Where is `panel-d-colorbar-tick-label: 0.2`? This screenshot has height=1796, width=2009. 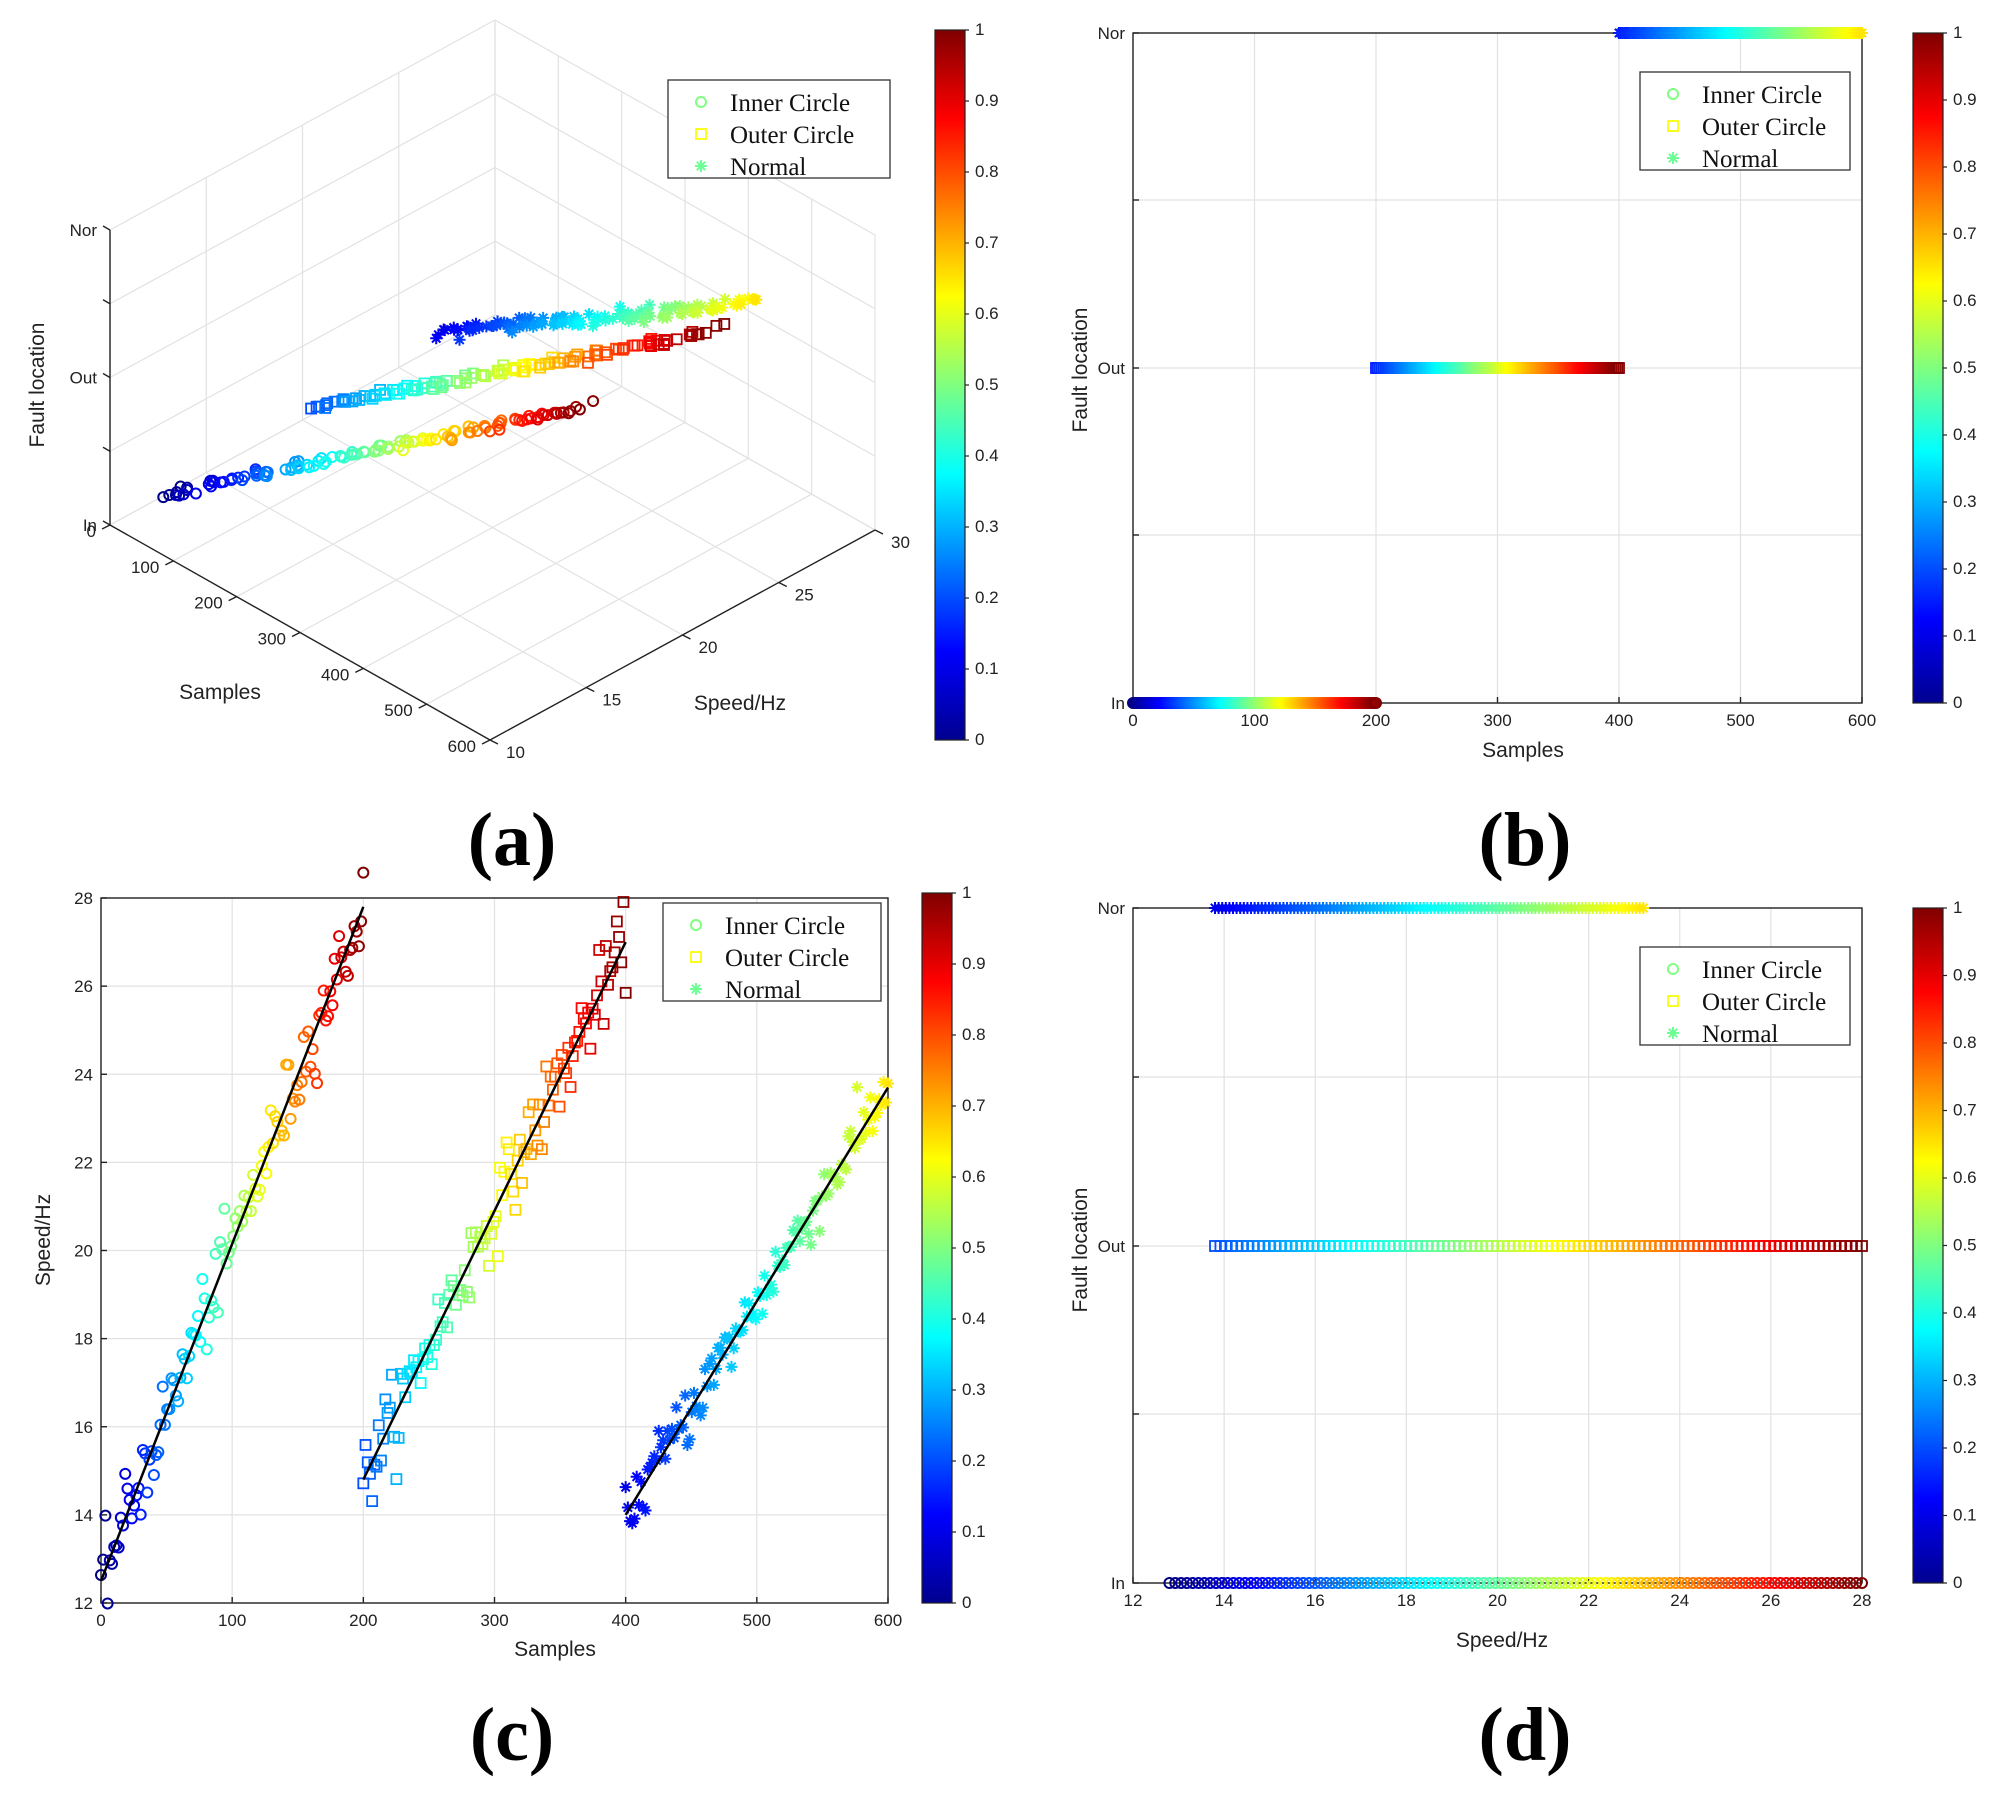 panel-d-colorbar-tick-label: 0.2 is located at coordinates (1965, 1447).